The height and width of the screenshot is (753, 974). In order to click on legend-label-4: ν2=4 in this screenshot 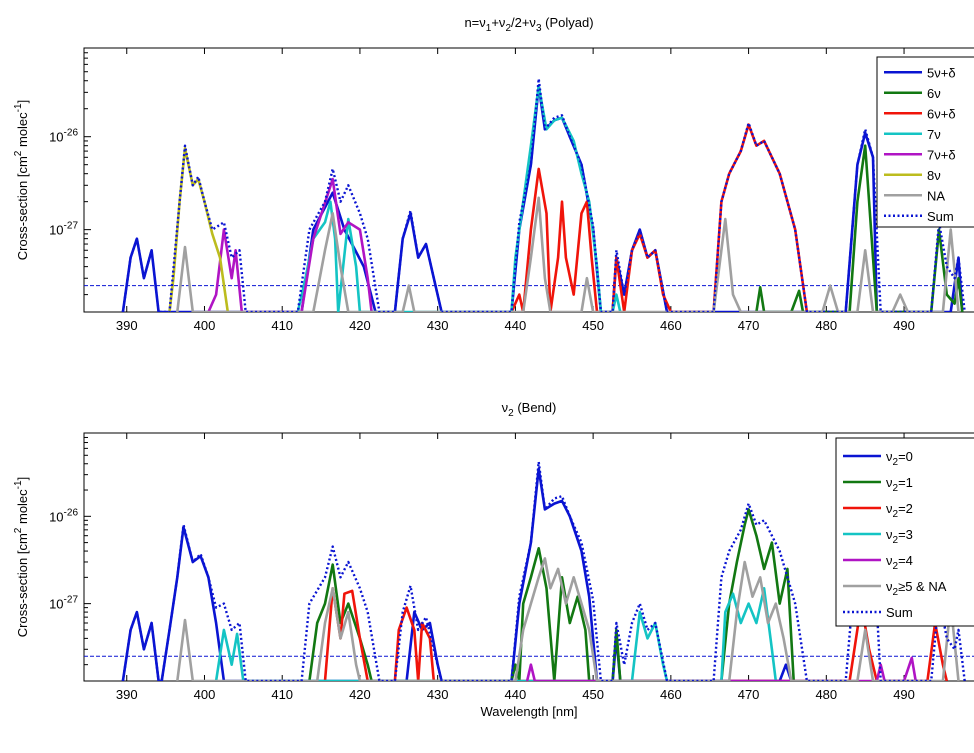, I will do `click(899, 562)`.